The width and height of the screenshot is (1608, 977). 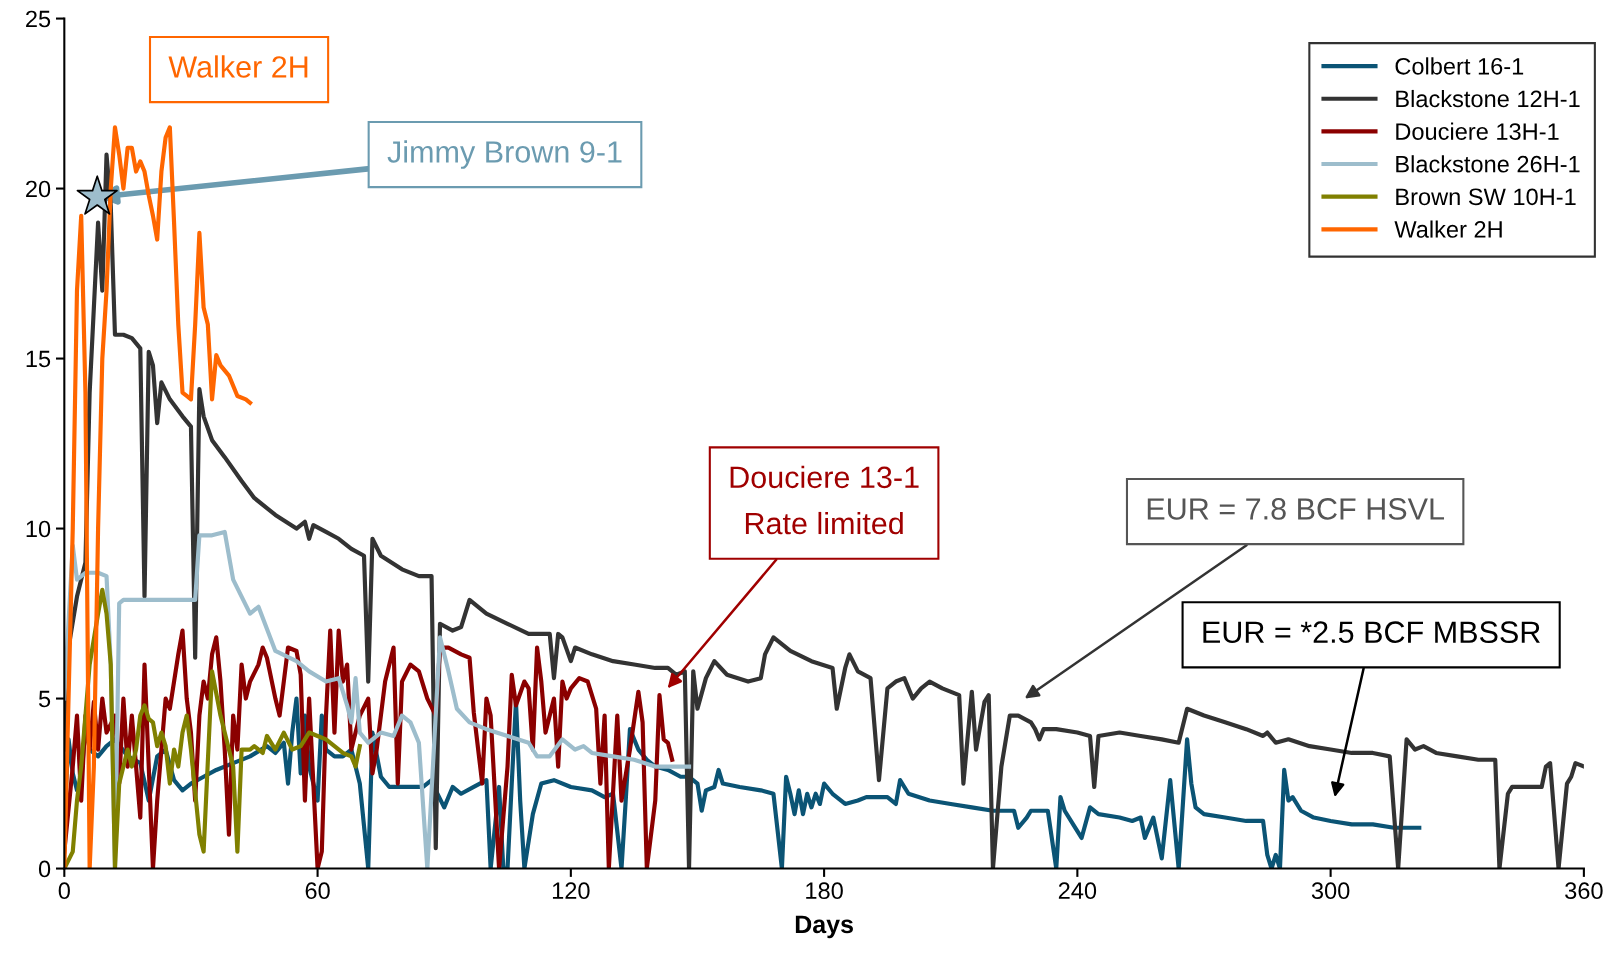 I want to click on x-tick-label: 60, so click(x=317, y=891).